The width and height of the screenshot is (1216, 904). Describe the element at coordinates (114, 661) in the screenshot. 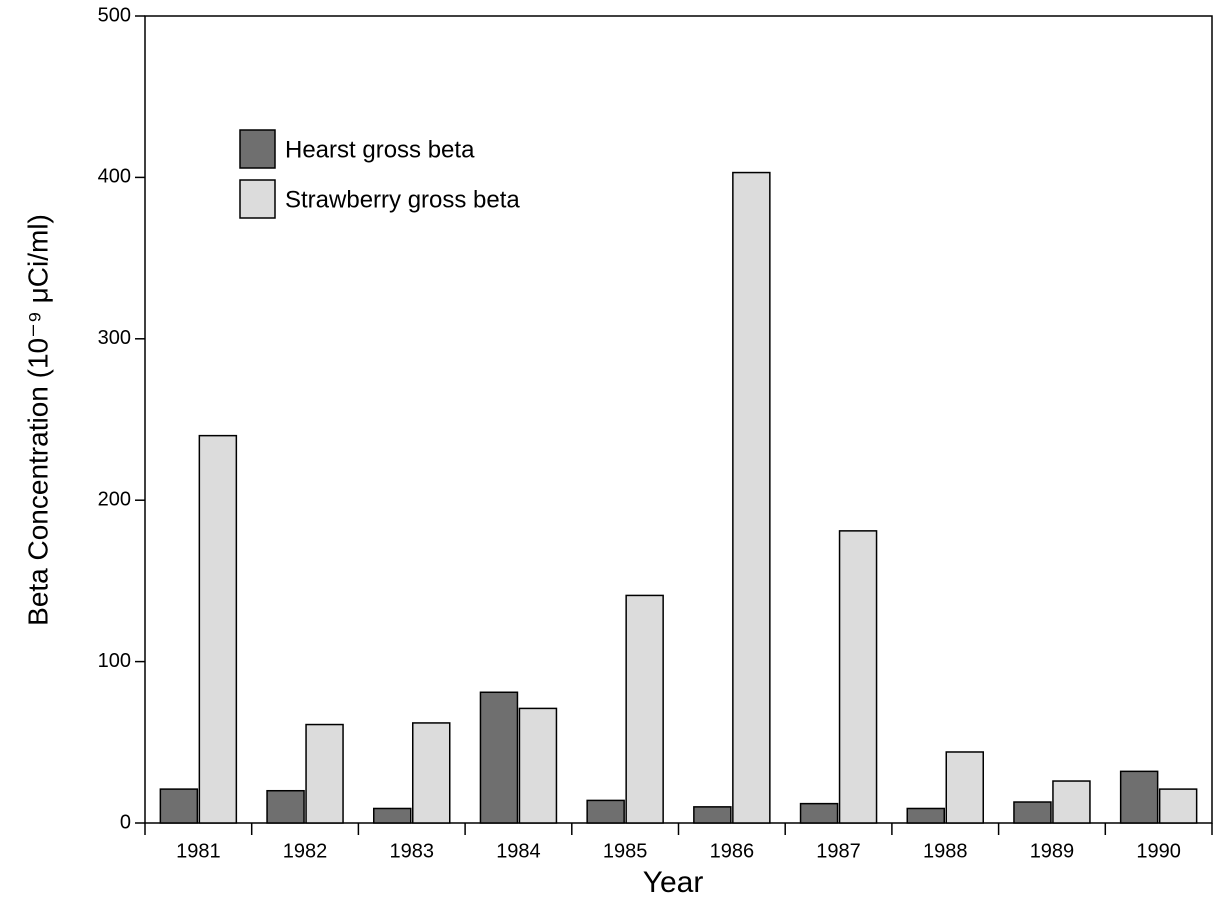

I see `y-tick-label: 100` at that location.